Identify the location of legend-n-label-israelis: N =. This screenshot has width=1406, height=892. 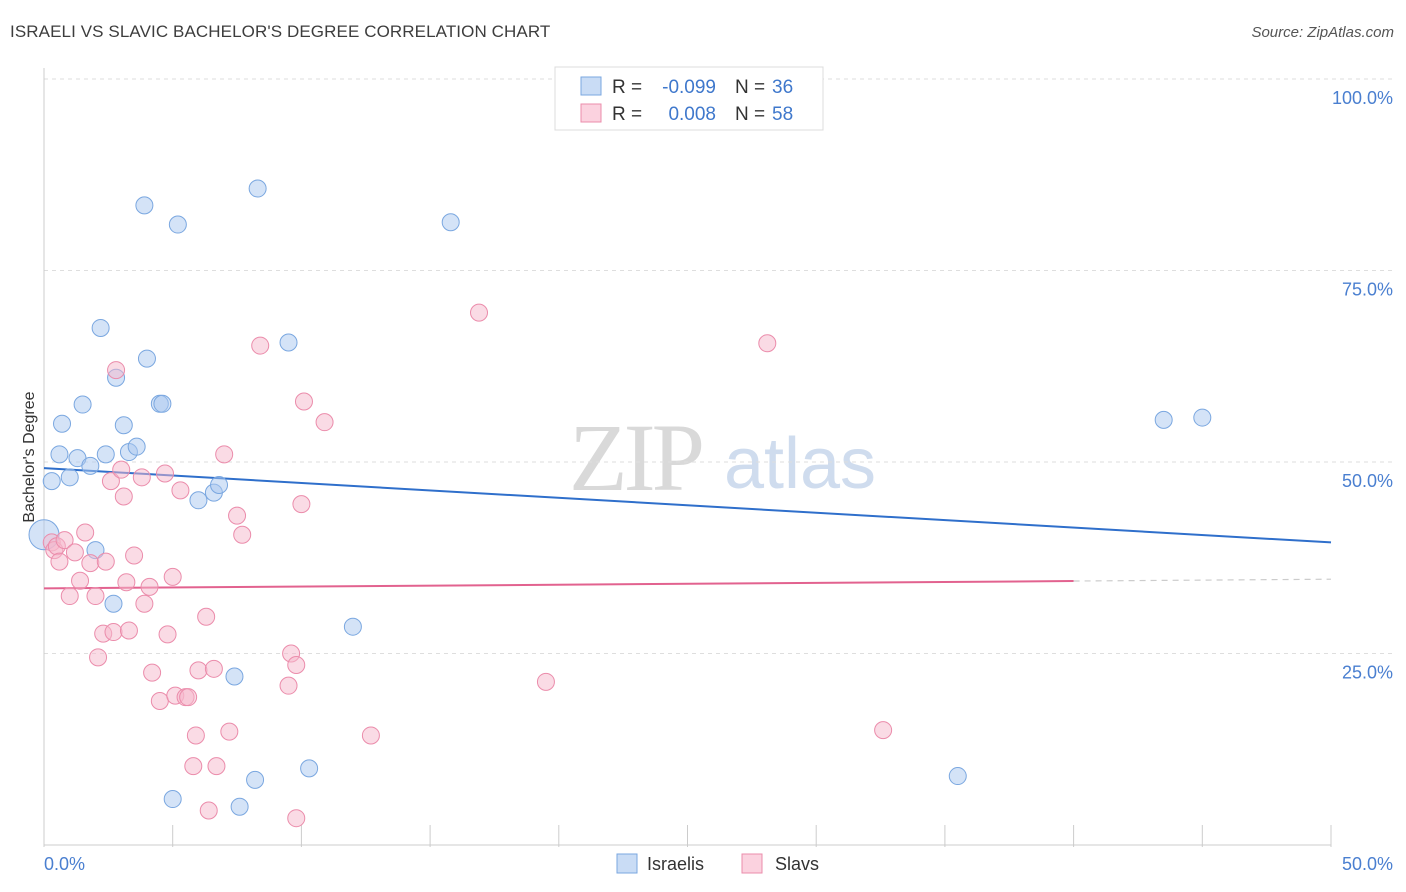
(750, 87).